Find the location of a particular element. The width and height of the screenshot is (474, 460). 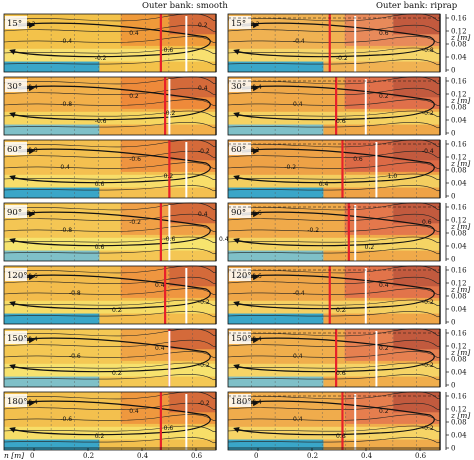

n-axis-0: 0.2 0.4 0.6 0 n [m] is located at coordinates (110, 453).